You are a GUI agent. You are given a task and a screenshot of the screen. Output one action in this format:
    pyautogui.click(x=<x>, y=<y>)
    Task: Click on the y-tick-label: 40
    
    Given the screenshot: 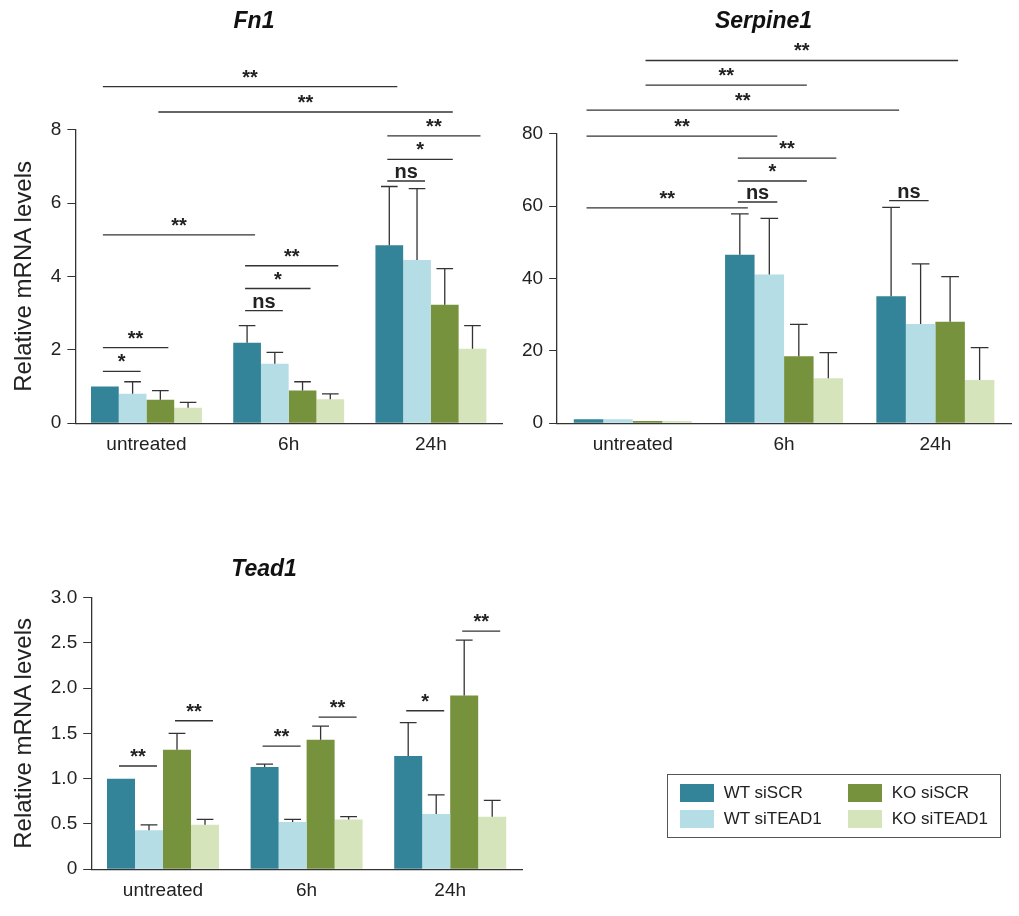 What is the action you would take?
    pyautogui.click(x=532, y=277)
    